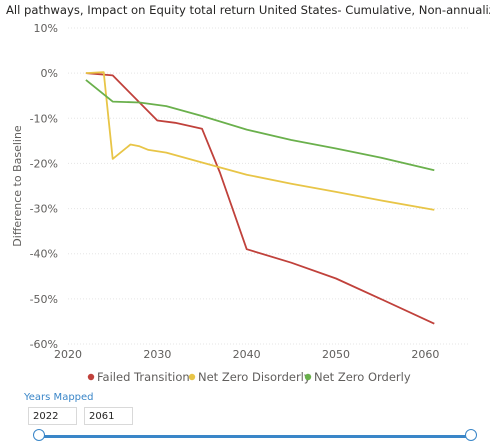 The height and width of the screenshot is (446, 490). What do you see at coordinates (108, 416) in the screenshot?
I see `end-year-input: 2061` at bounding box center [108, 416].